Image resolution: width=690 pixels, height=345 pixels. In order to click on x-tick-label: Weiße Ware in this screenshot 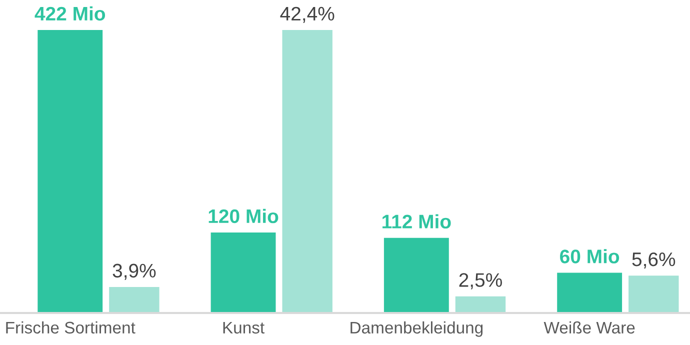, I will do `click(589, 327)`.